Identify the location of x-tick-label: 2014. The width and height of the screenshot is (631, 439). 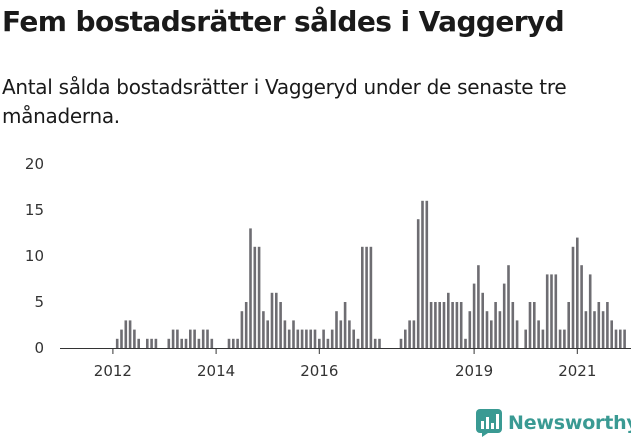
(216, 371).